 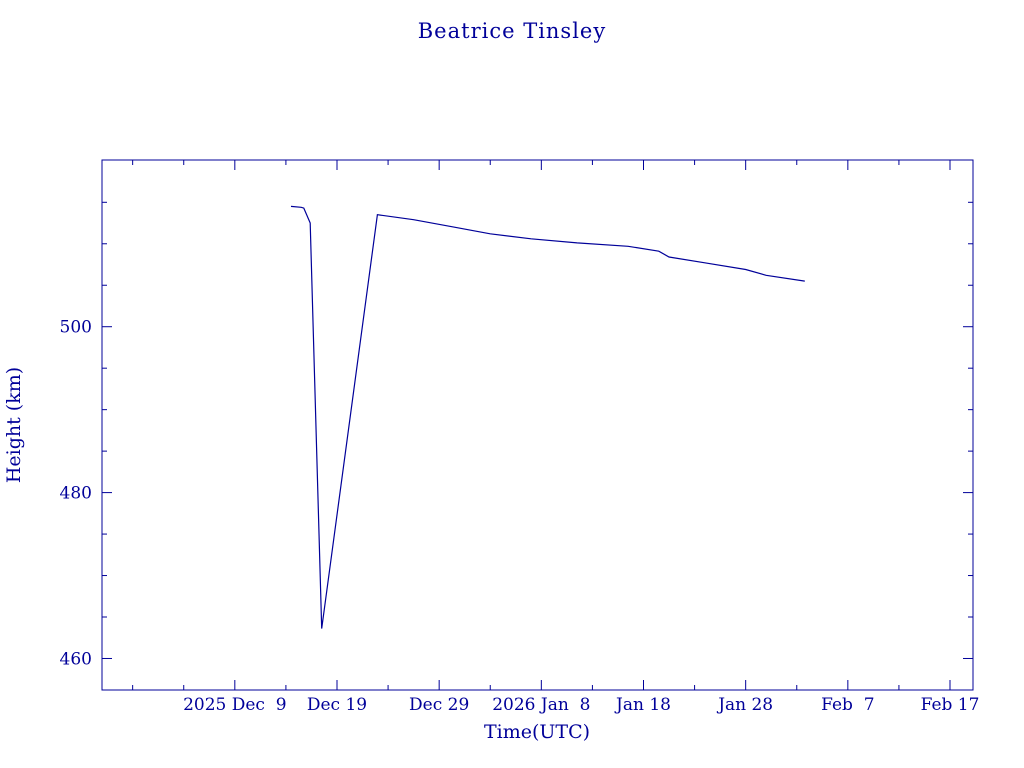 What do you see at coordinates (76, 494) in the screenshot?
I see `y-tick-label: 480` at bounding box center [76, 494].